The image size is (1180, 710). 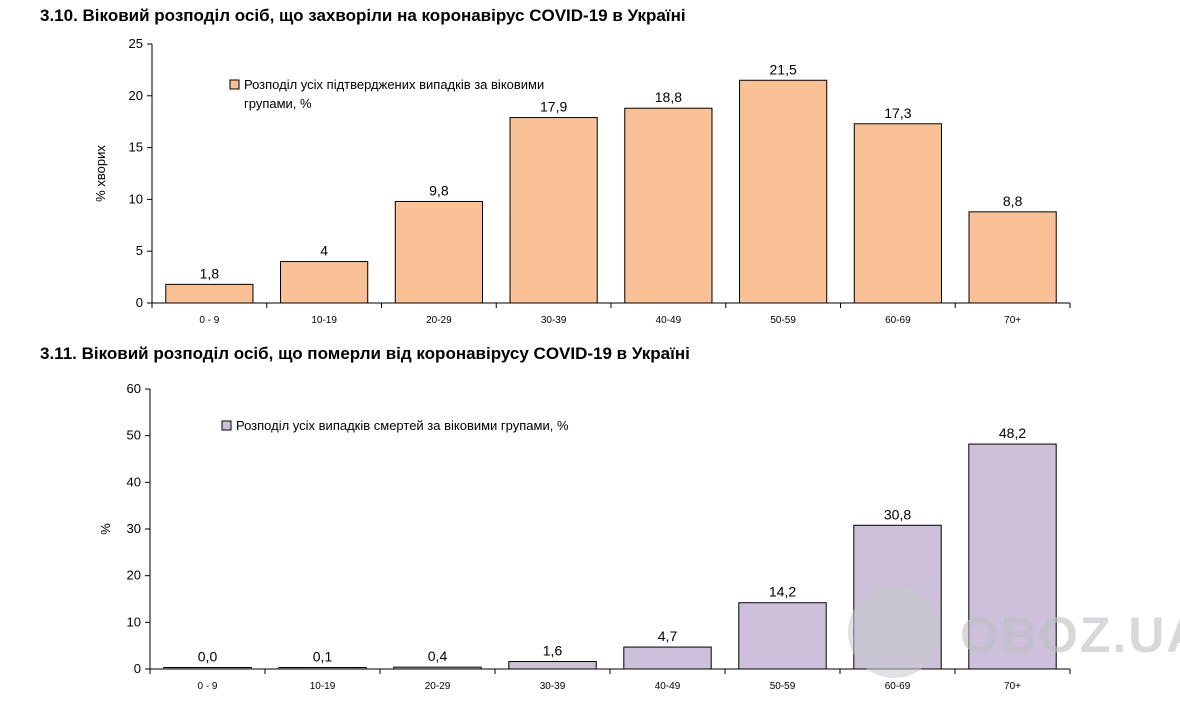 What do you see at coordinates (278, 103) in the screenshot?
I see `legend-text: групами, %` at bounding box center [278, 103].